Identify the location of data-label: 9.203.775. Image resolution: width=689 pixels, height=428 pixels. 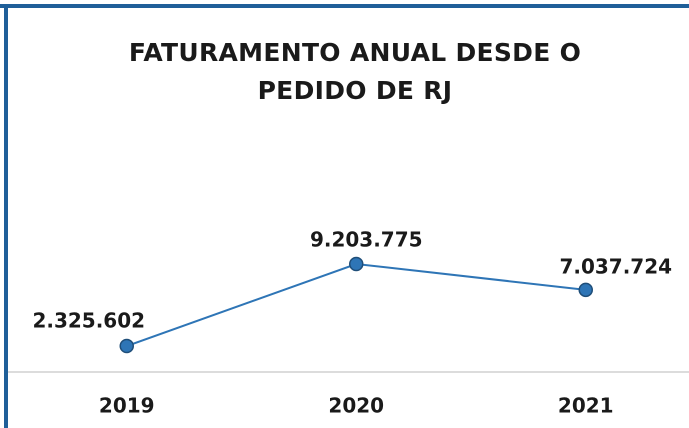
(366, 240).